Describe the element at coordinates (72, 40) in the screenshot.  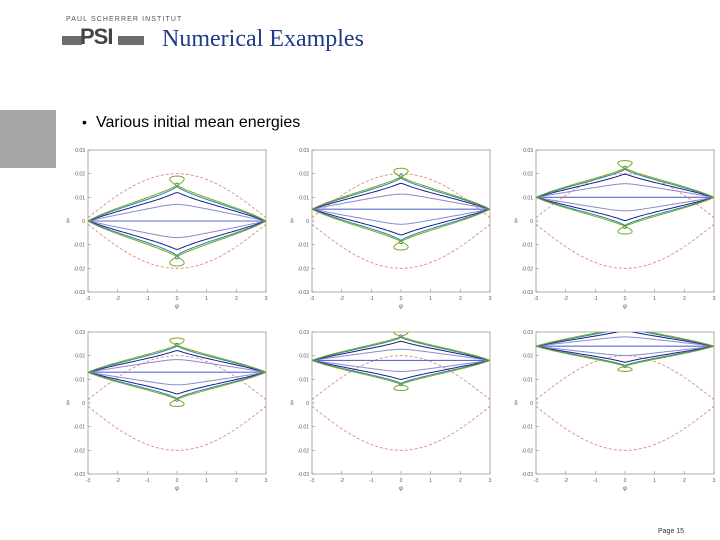
I see `logo-bar-left` at that location.